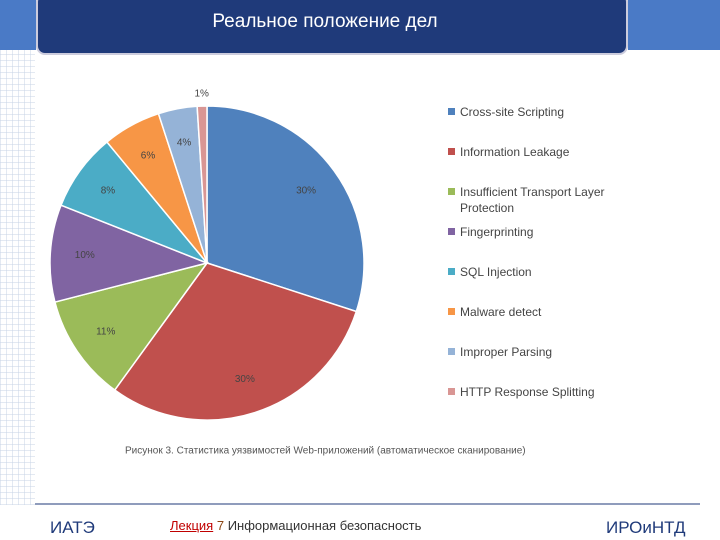 This screenshot has height=540, width=720. Describe the element at coordinates (17, 277) in the screenshot. I see `grid-strip` at that location.